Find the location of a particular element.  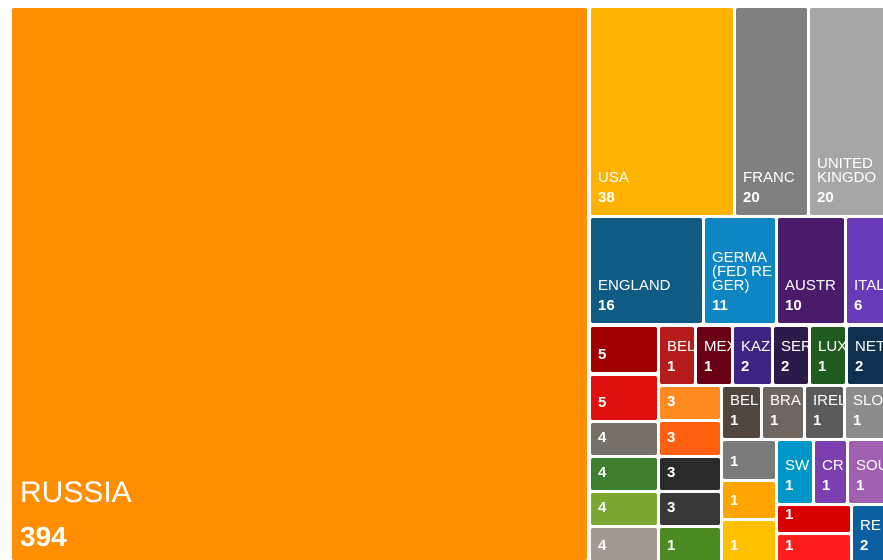

tile-label: IREL 1 is located at coordinates (828, 412).